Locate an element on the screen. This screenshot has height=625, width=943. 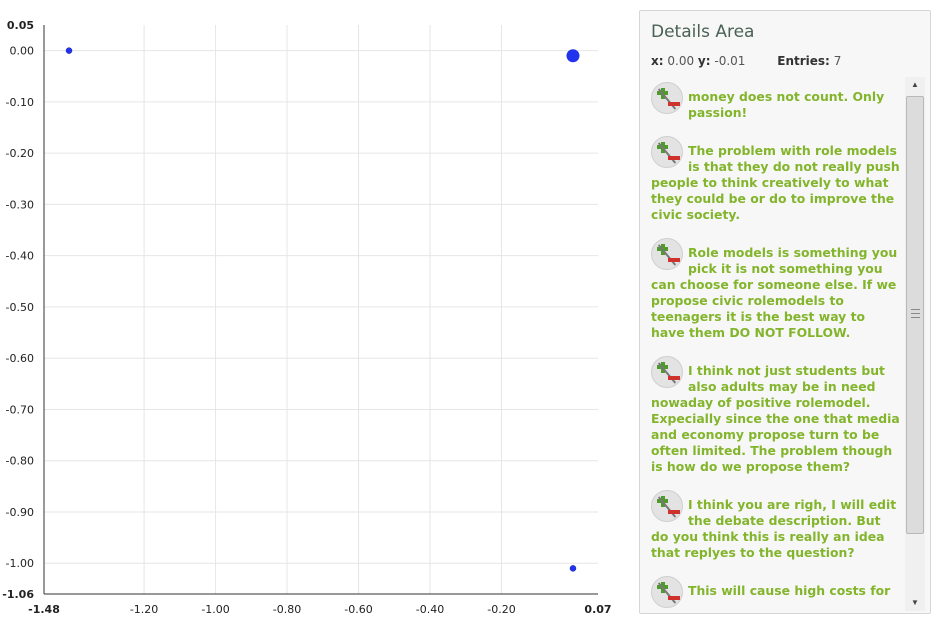
coordinate-readout: x: 0.00 y: -0.01 Entries: 7 is located at coordinates (746, 61).